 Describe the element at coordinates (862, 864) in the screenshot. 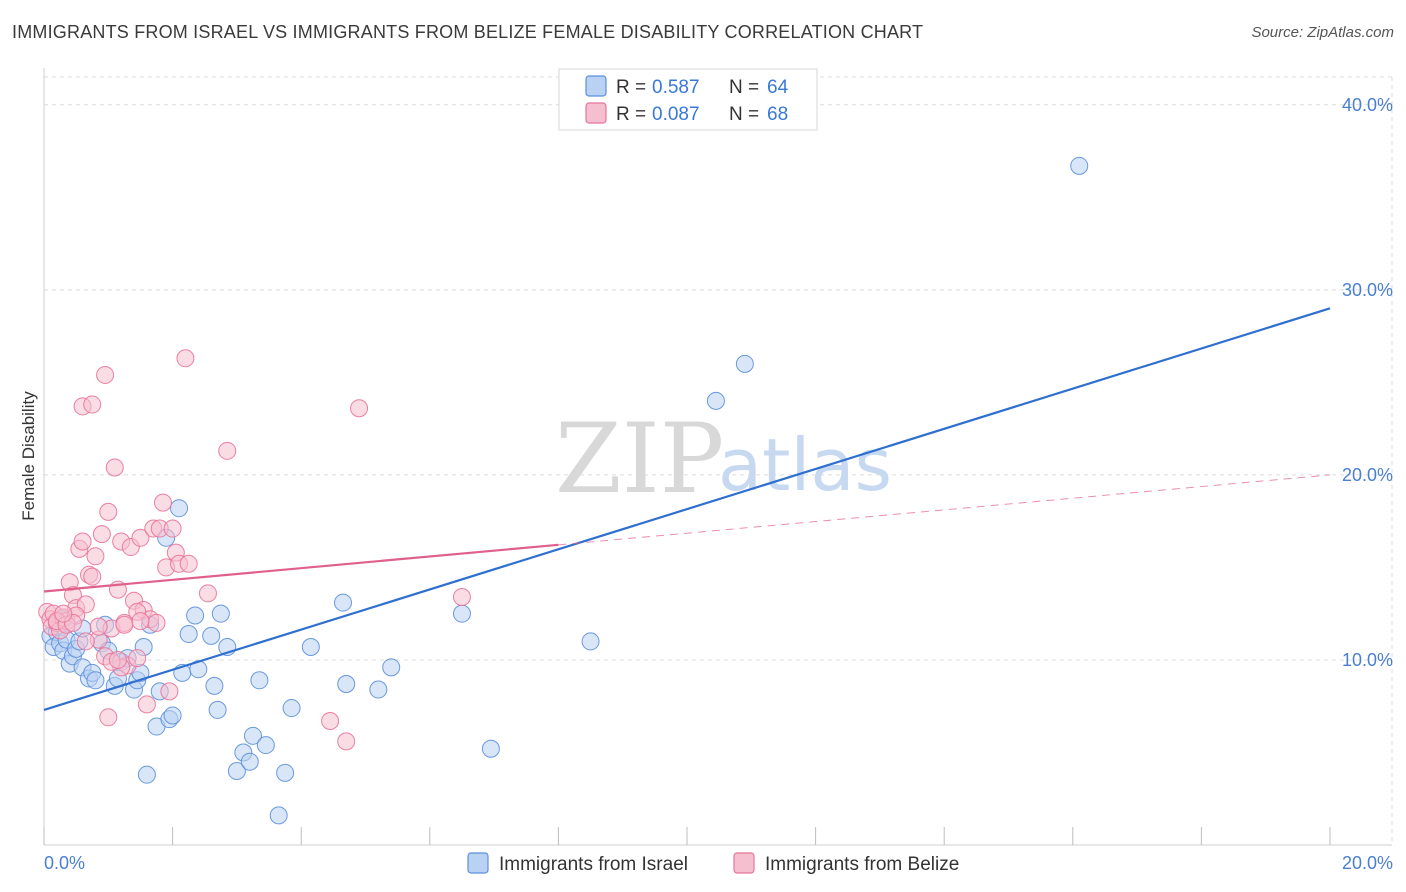

I see `bottom-legend-belize-label: Immigrants from Belize` at that location.